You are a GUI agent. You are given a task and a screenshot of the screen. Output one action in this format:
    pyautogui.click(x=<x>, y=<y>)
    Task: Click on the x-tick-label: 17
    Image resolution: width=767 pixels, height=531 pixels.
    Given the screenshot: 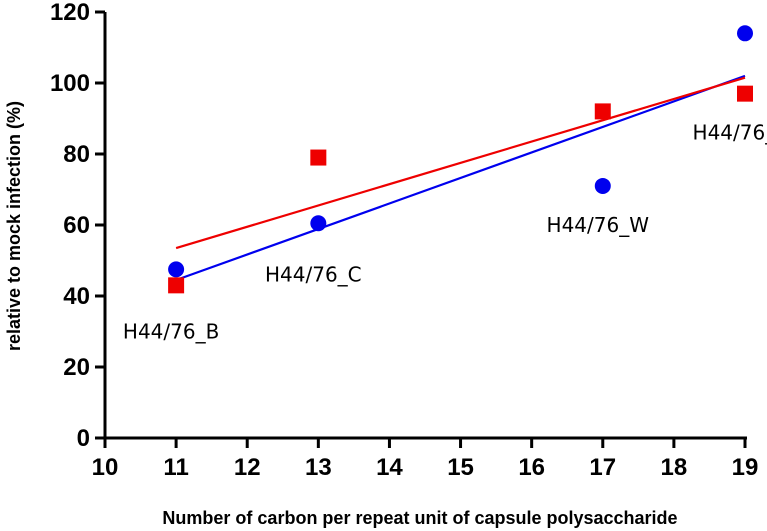 What is the action you would take?
    pyautogui.click(x=602, y=467)
    